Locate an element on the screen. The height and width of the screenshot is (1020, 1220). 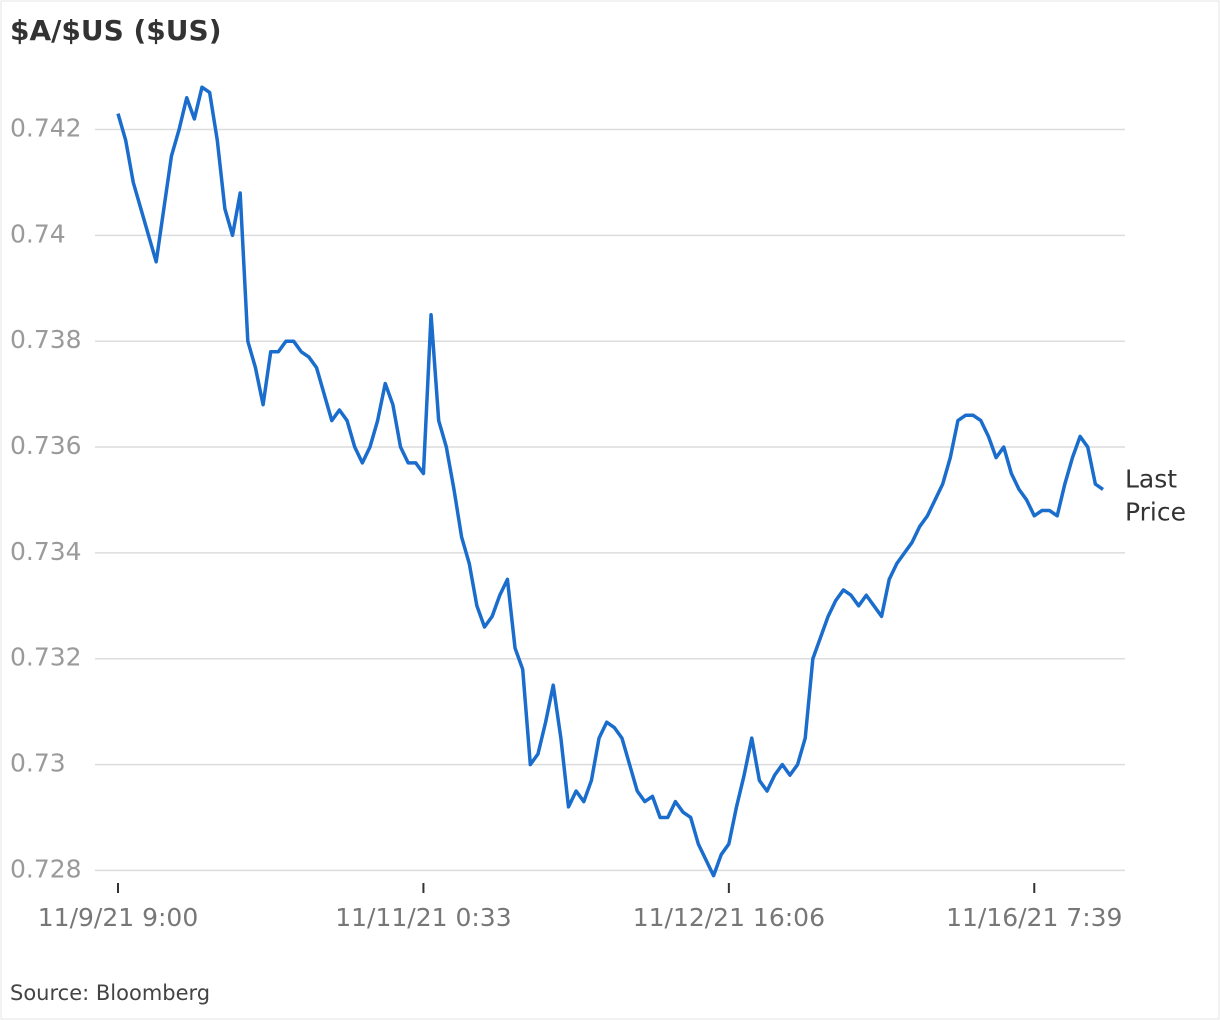
y-tick-label: 0.738 is located at coordinates (46, 339).